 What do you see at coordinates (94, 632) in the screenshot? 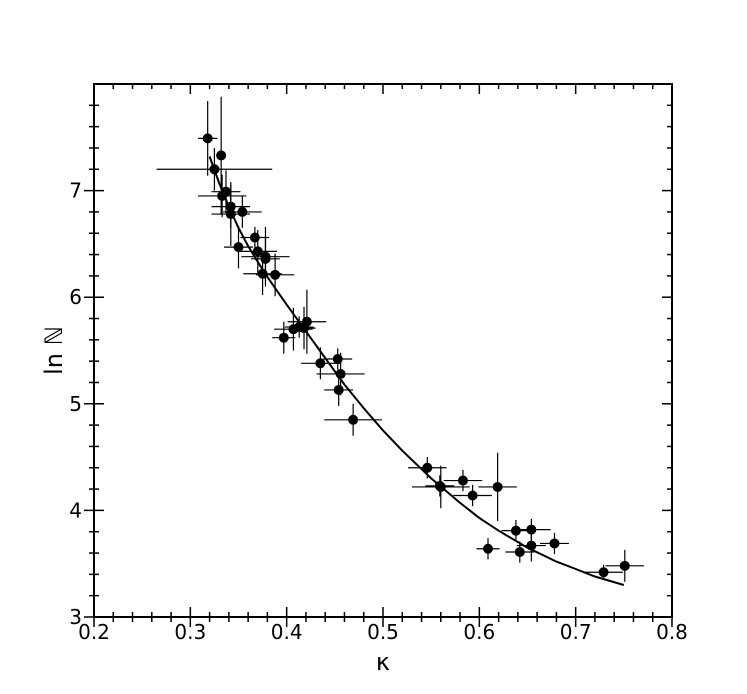
I see `x-tick-label: 0.2` at bounding box center [94, 632].